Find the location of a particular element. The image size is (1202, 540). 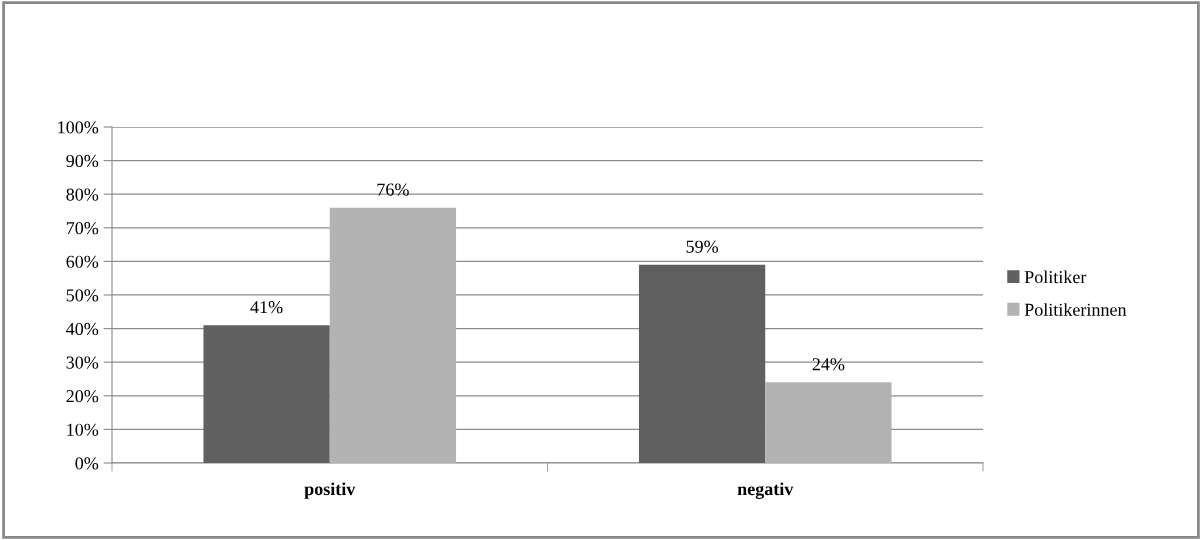

y-tick-label: 10% is located at coordinates (83, 429).